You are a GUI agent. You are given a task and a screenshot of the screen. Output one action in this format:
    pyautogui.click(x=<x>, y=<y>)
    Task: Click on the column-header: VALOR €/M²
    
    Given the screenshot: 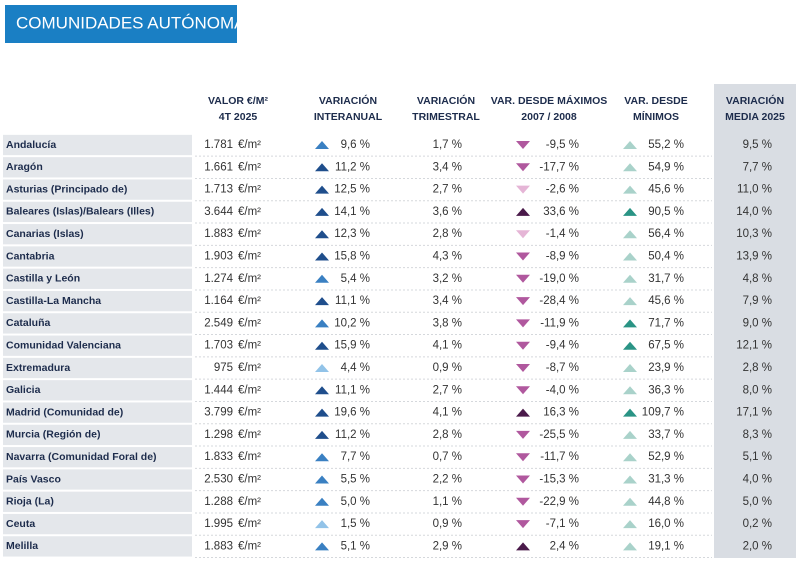 What is the action you would take?
    pyautogui.click(x=238, y=101)
    